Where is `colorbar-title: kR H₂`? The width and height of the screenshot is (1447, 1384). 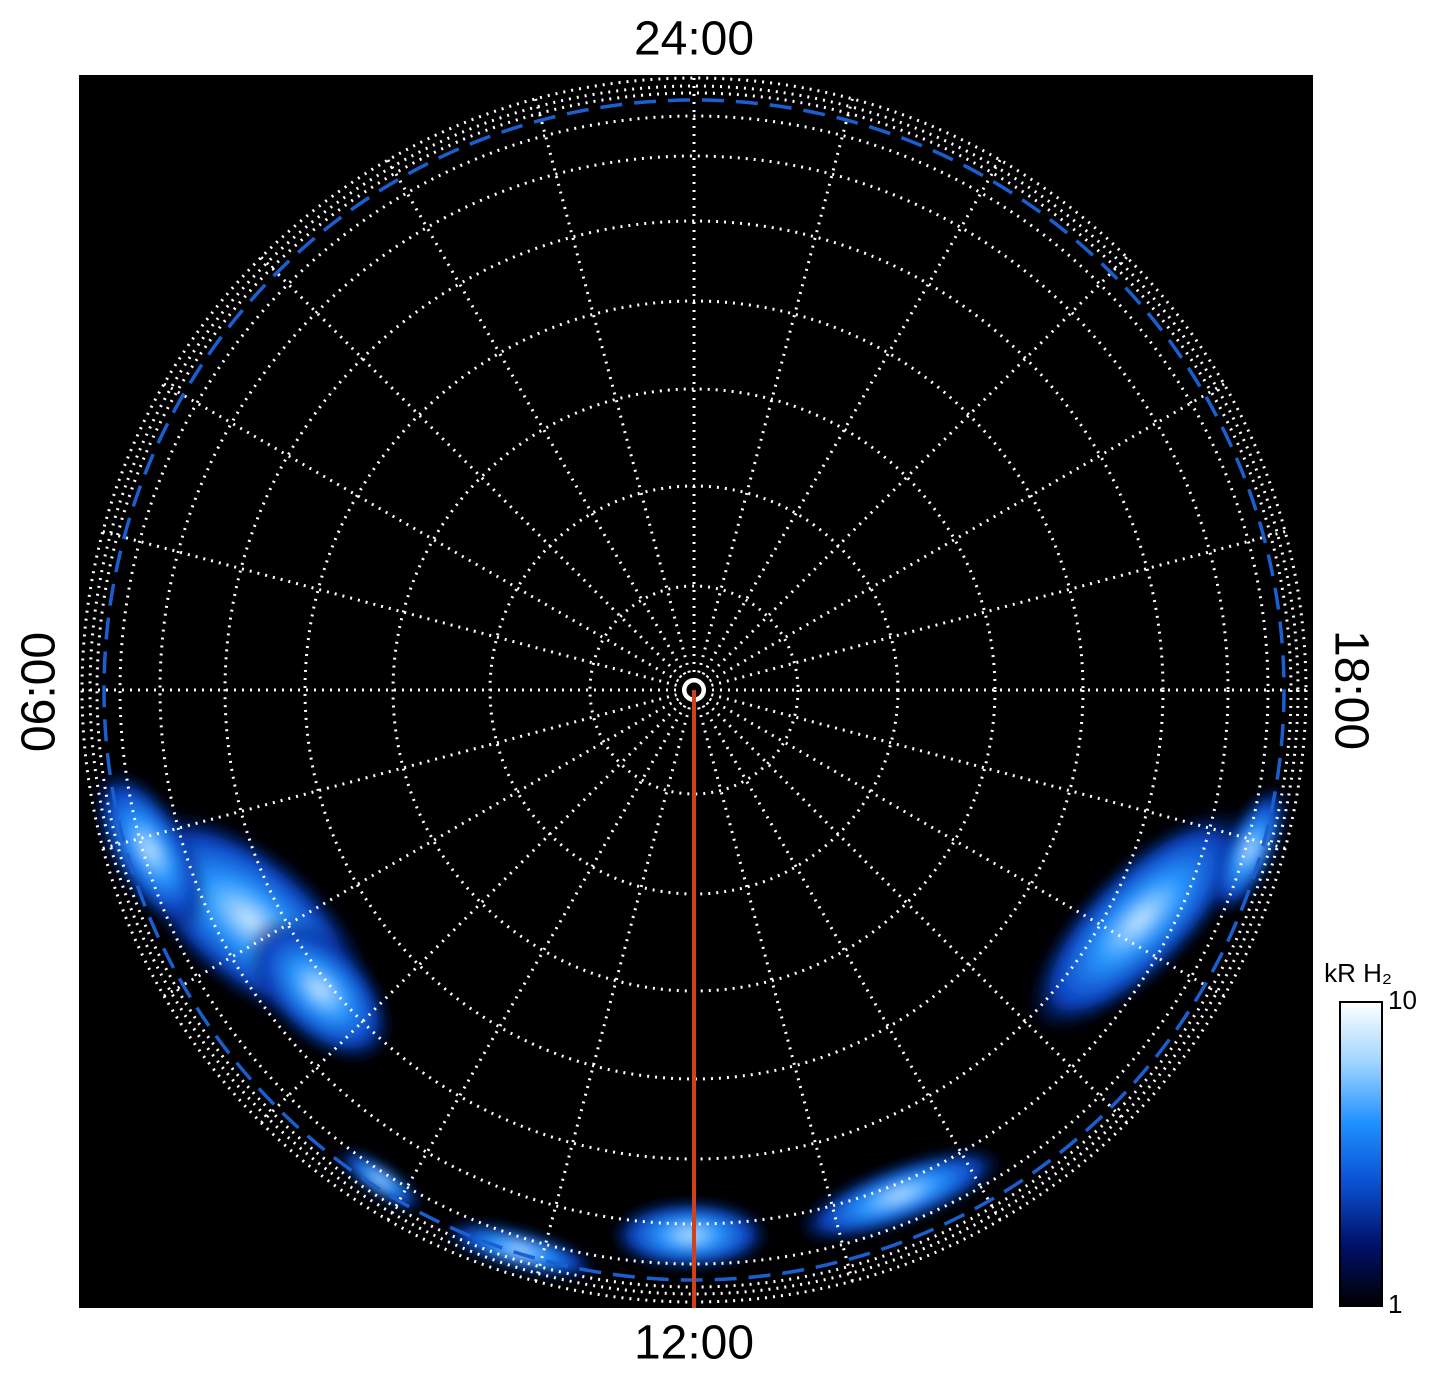 colorbar-title: kR H₂ is located at coordinates (1358, 973).